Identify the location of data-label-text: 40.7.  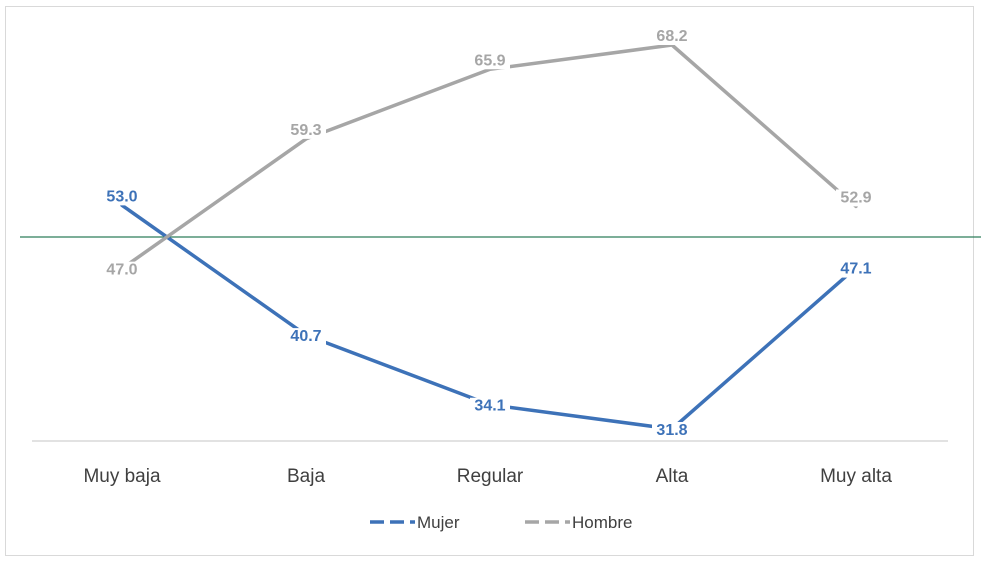
(305, 336).